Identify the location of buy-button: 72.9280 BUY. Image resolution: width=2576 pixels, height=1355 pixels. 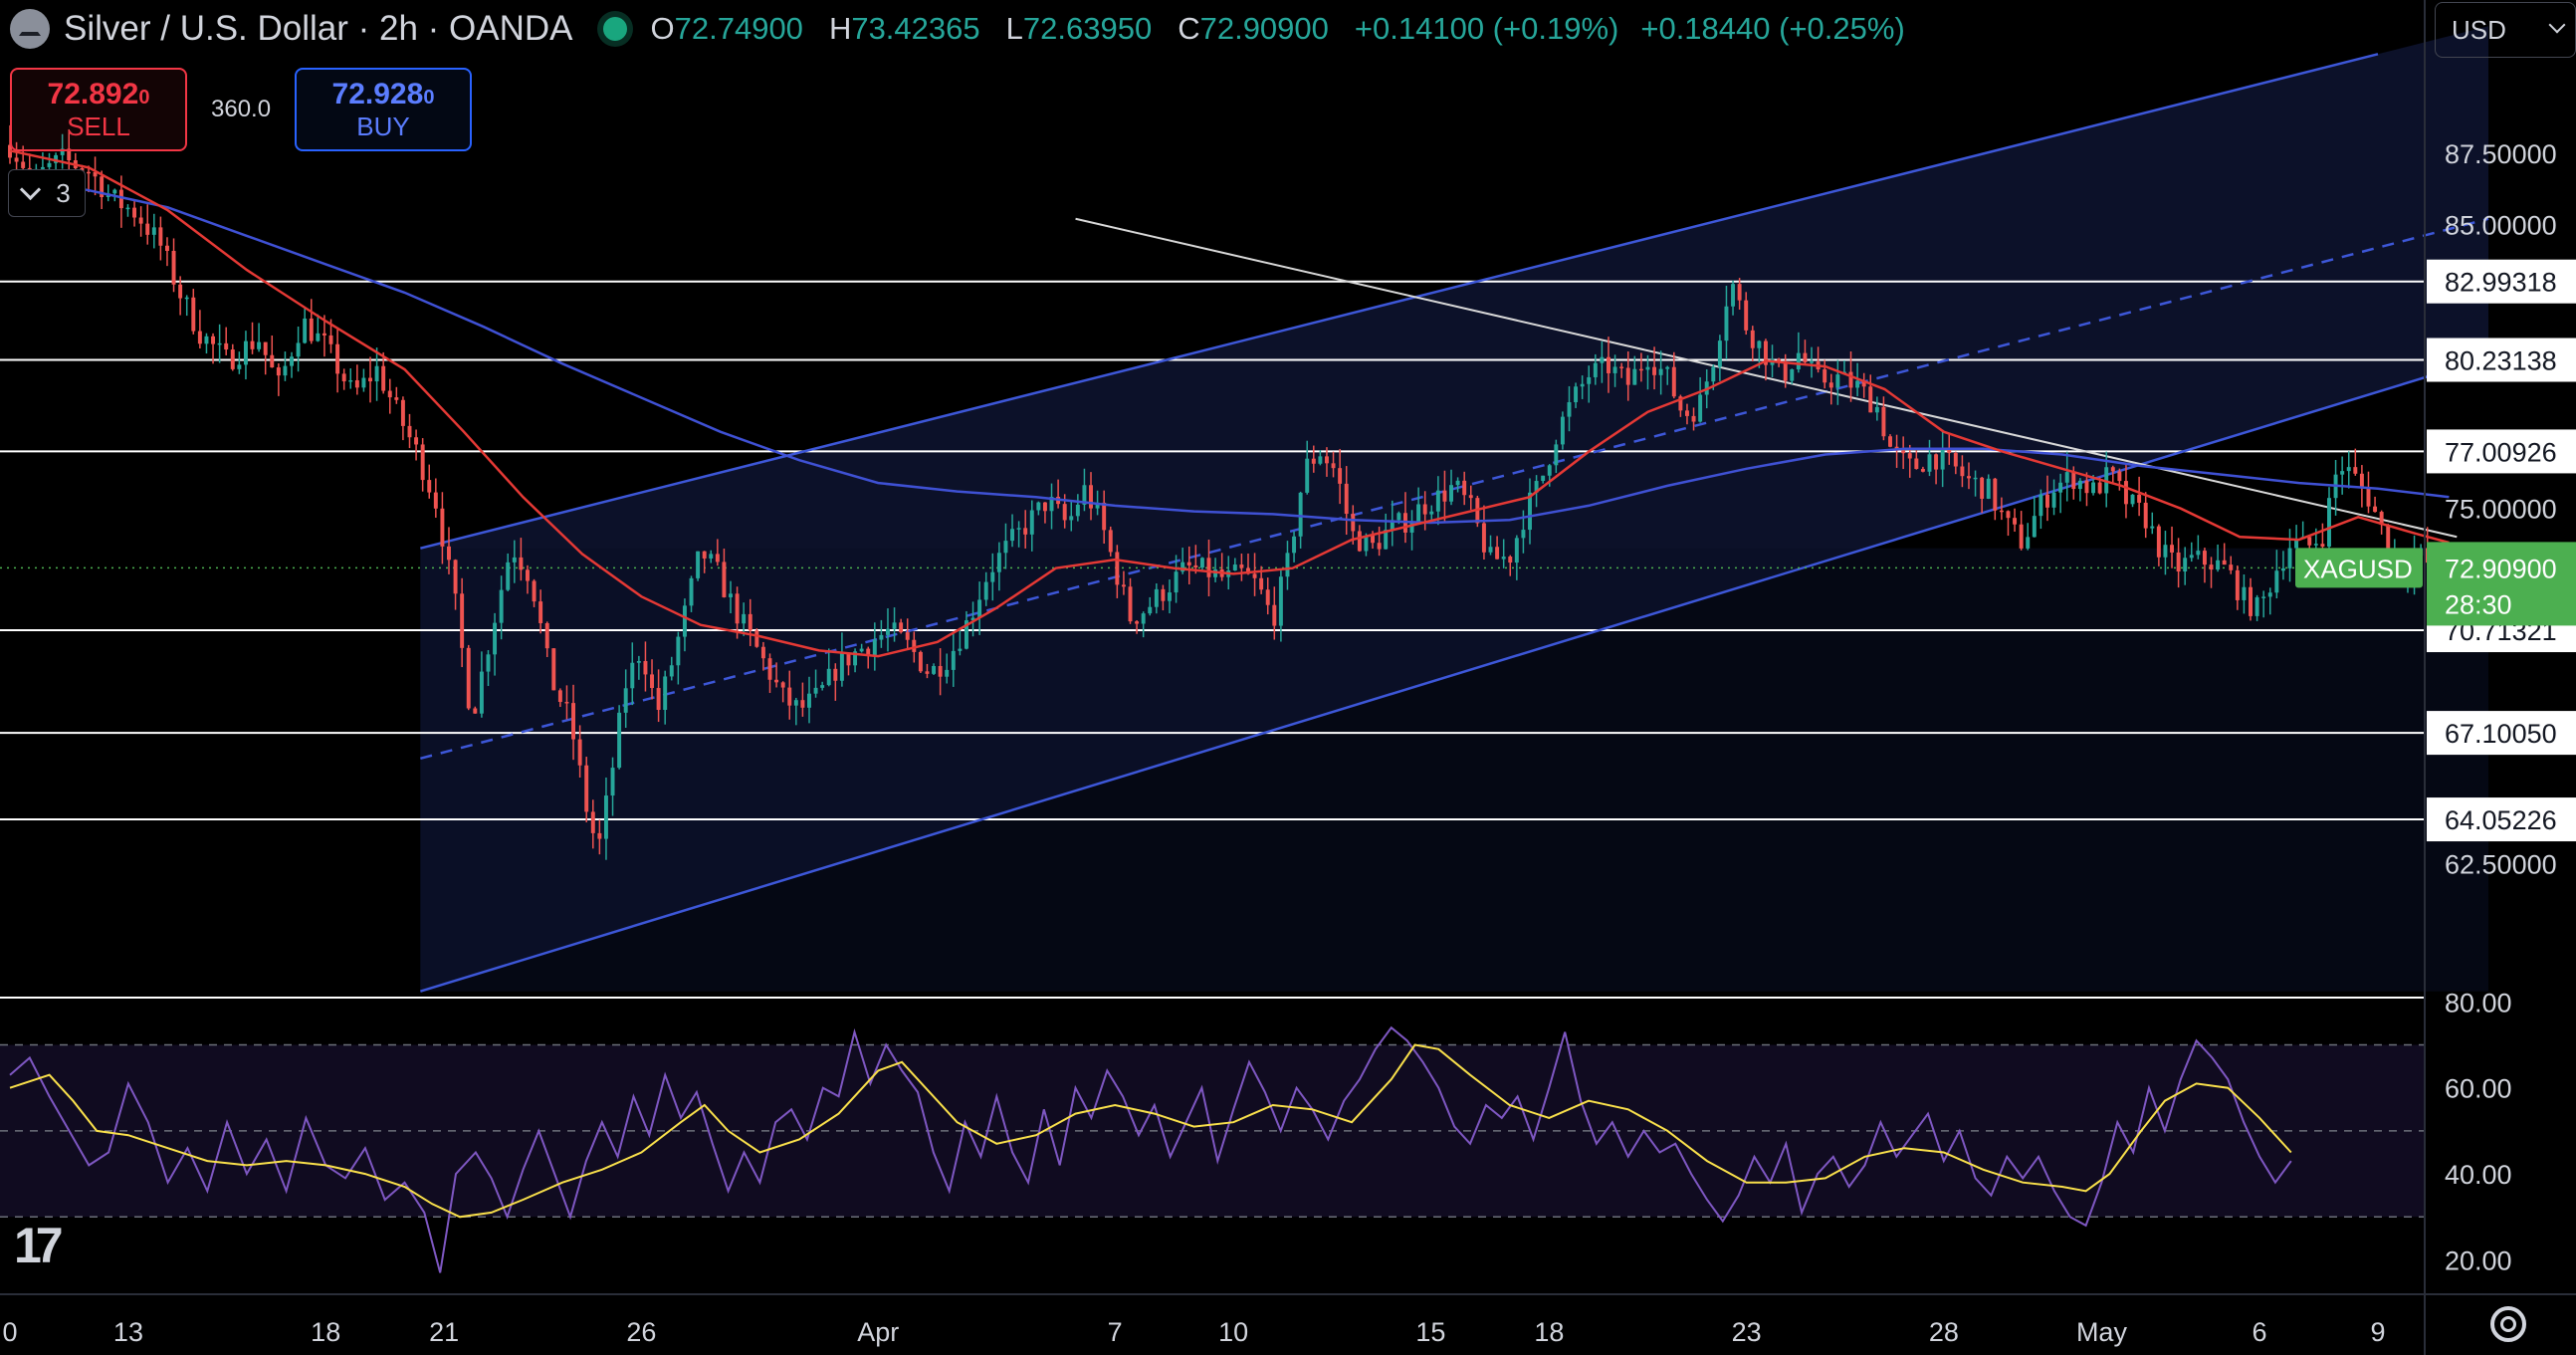
(383, 109).